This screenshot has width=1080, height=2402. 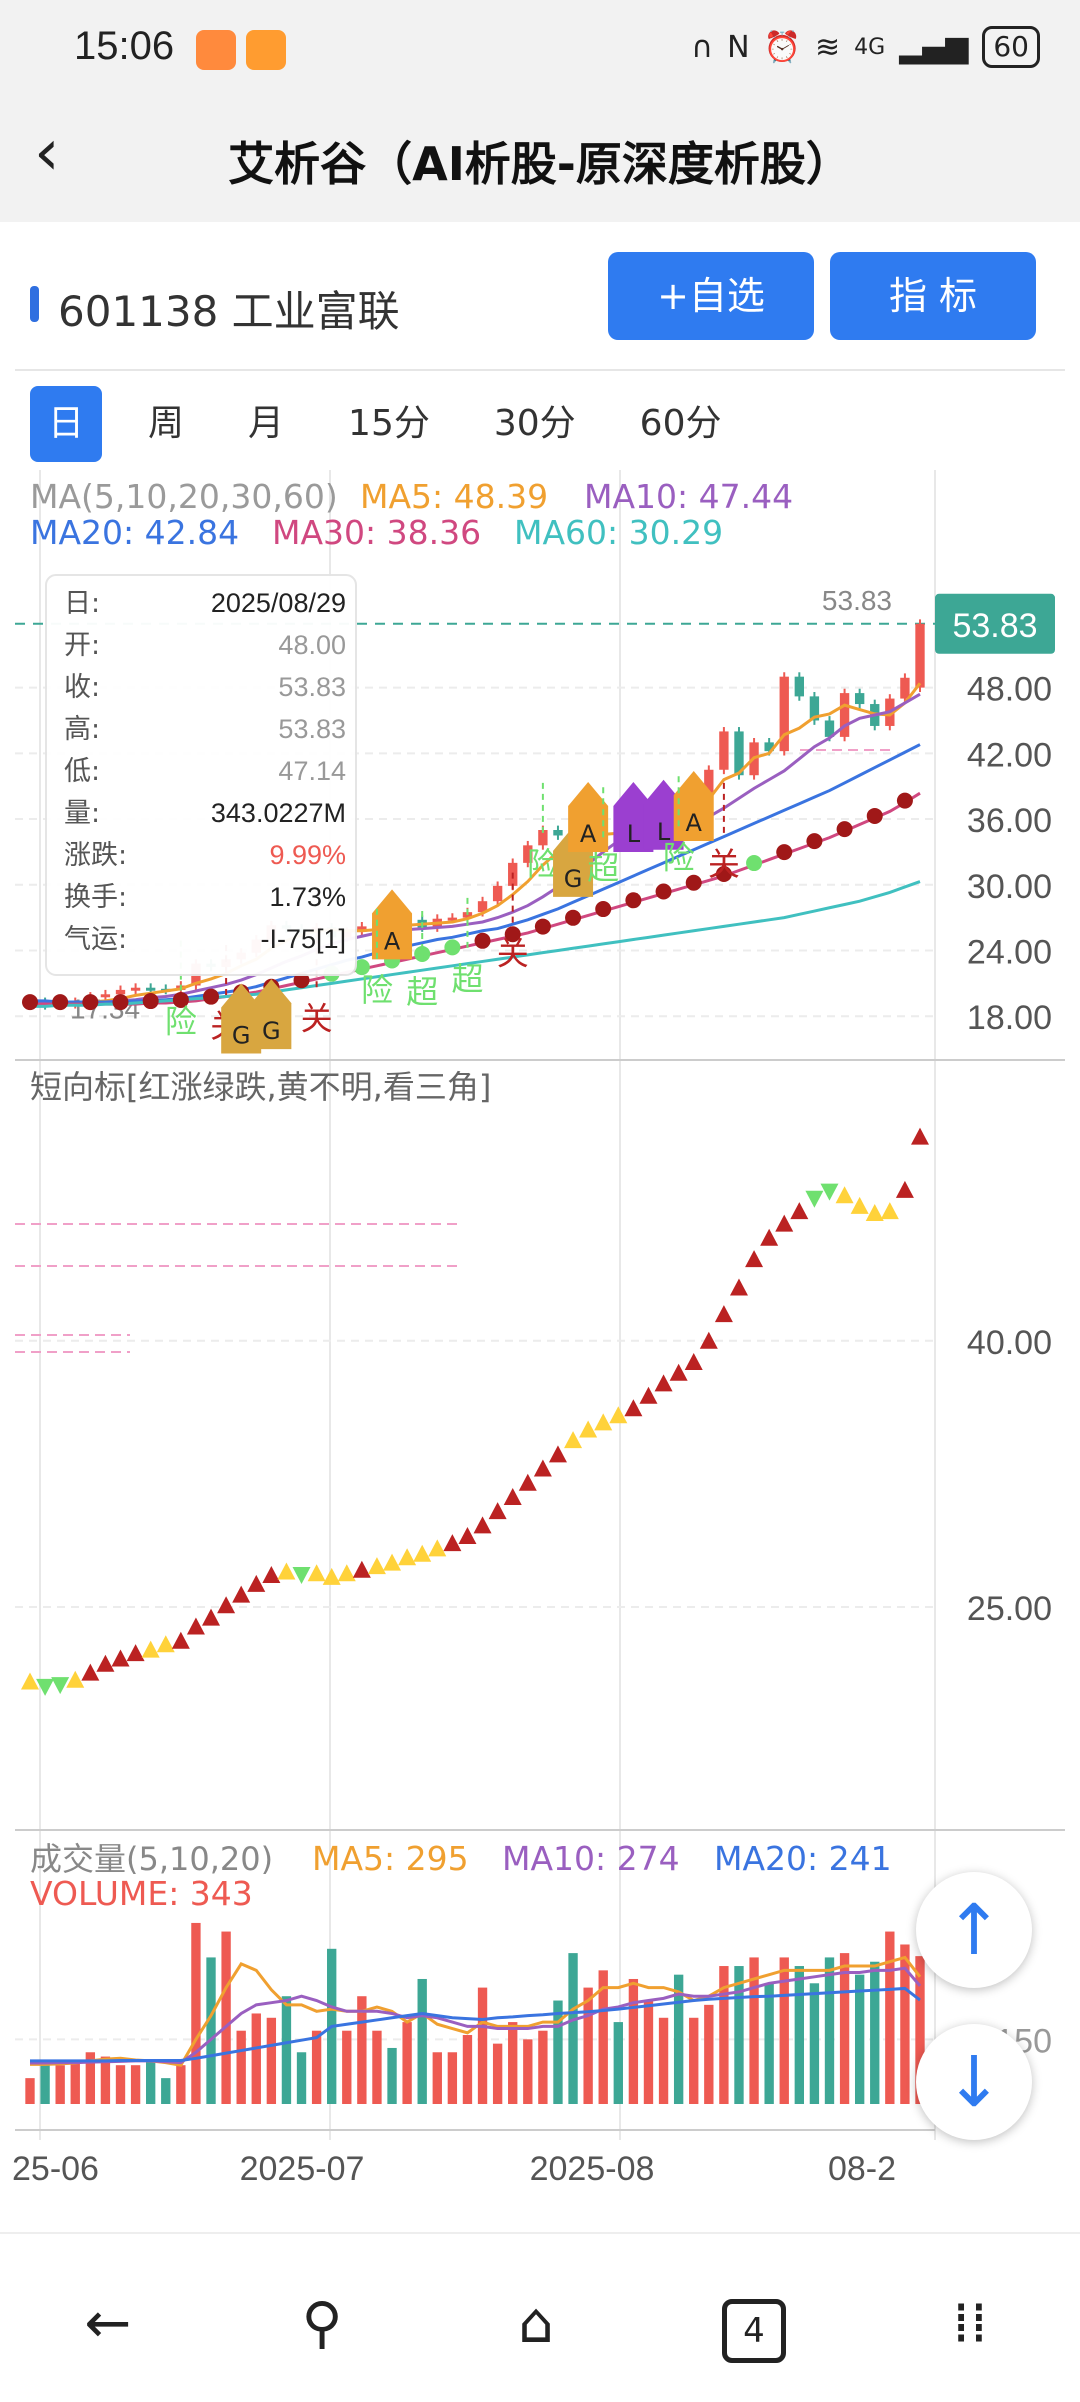 What do you see at coordinates (47, 153) in the screenshot?
I see `chevron-left-icon: ‹` at bounding box center [47, 153].